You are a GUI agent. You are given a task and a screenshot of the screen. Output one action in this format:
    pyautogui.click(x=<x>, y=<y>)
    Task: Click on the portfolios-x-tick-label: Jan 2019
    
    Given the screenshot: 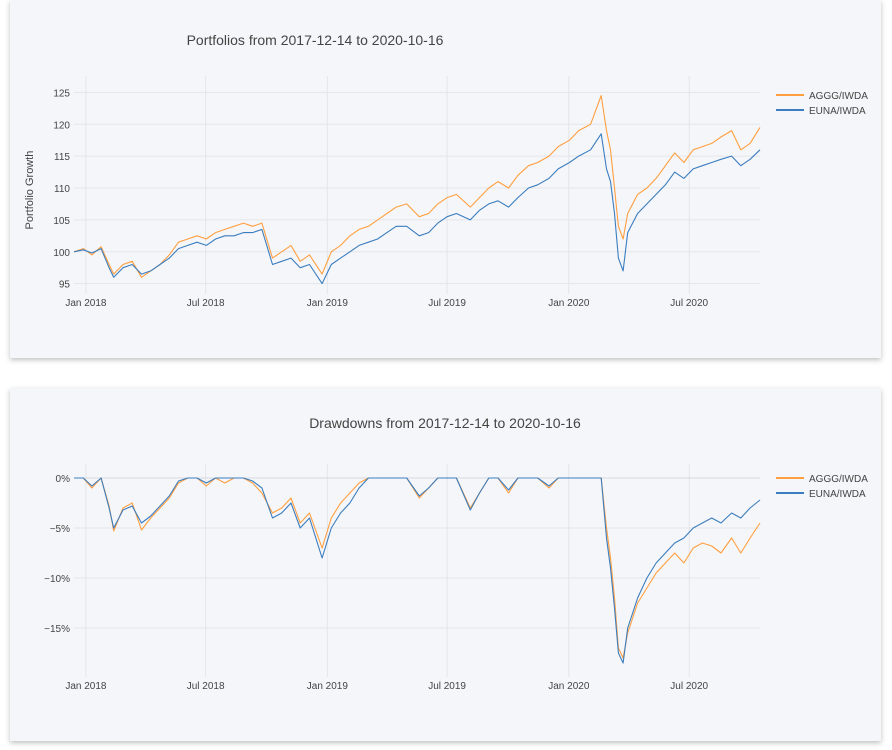 What is the action you would take?
    pyautogui.click(x=328, y=303)
    